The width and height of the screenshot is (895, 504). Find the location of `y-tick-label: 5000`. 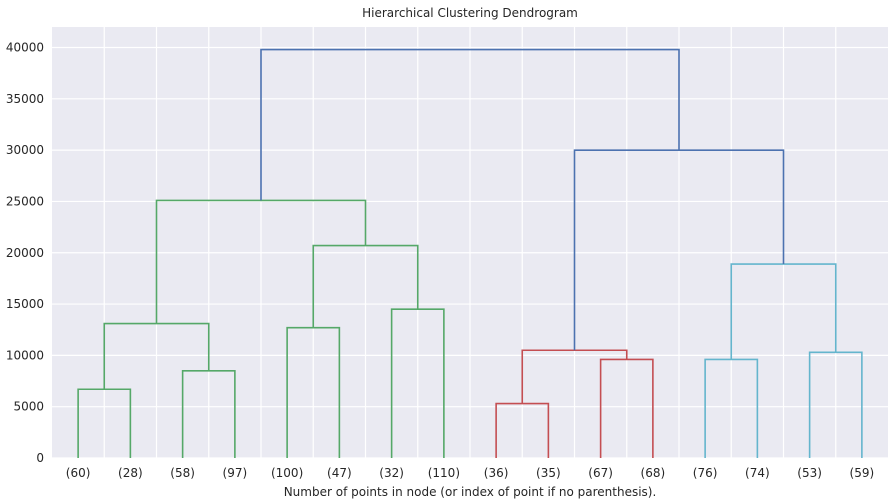

y-tick-label: 5000 is located at coordinates (28, 407).